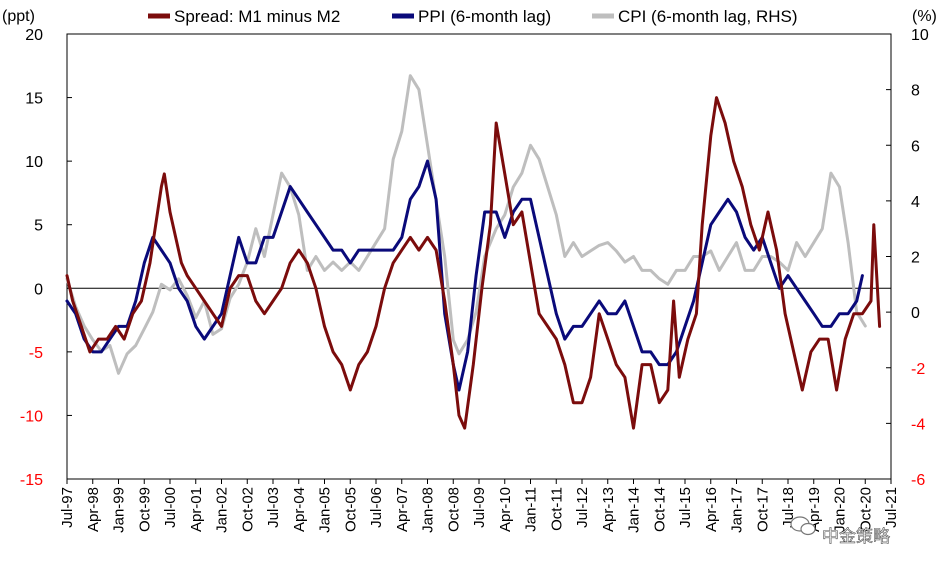 The width and height of the screenshot is (947, 576). I want to click on x-tick-label: Apr-13, so click(608, 509).